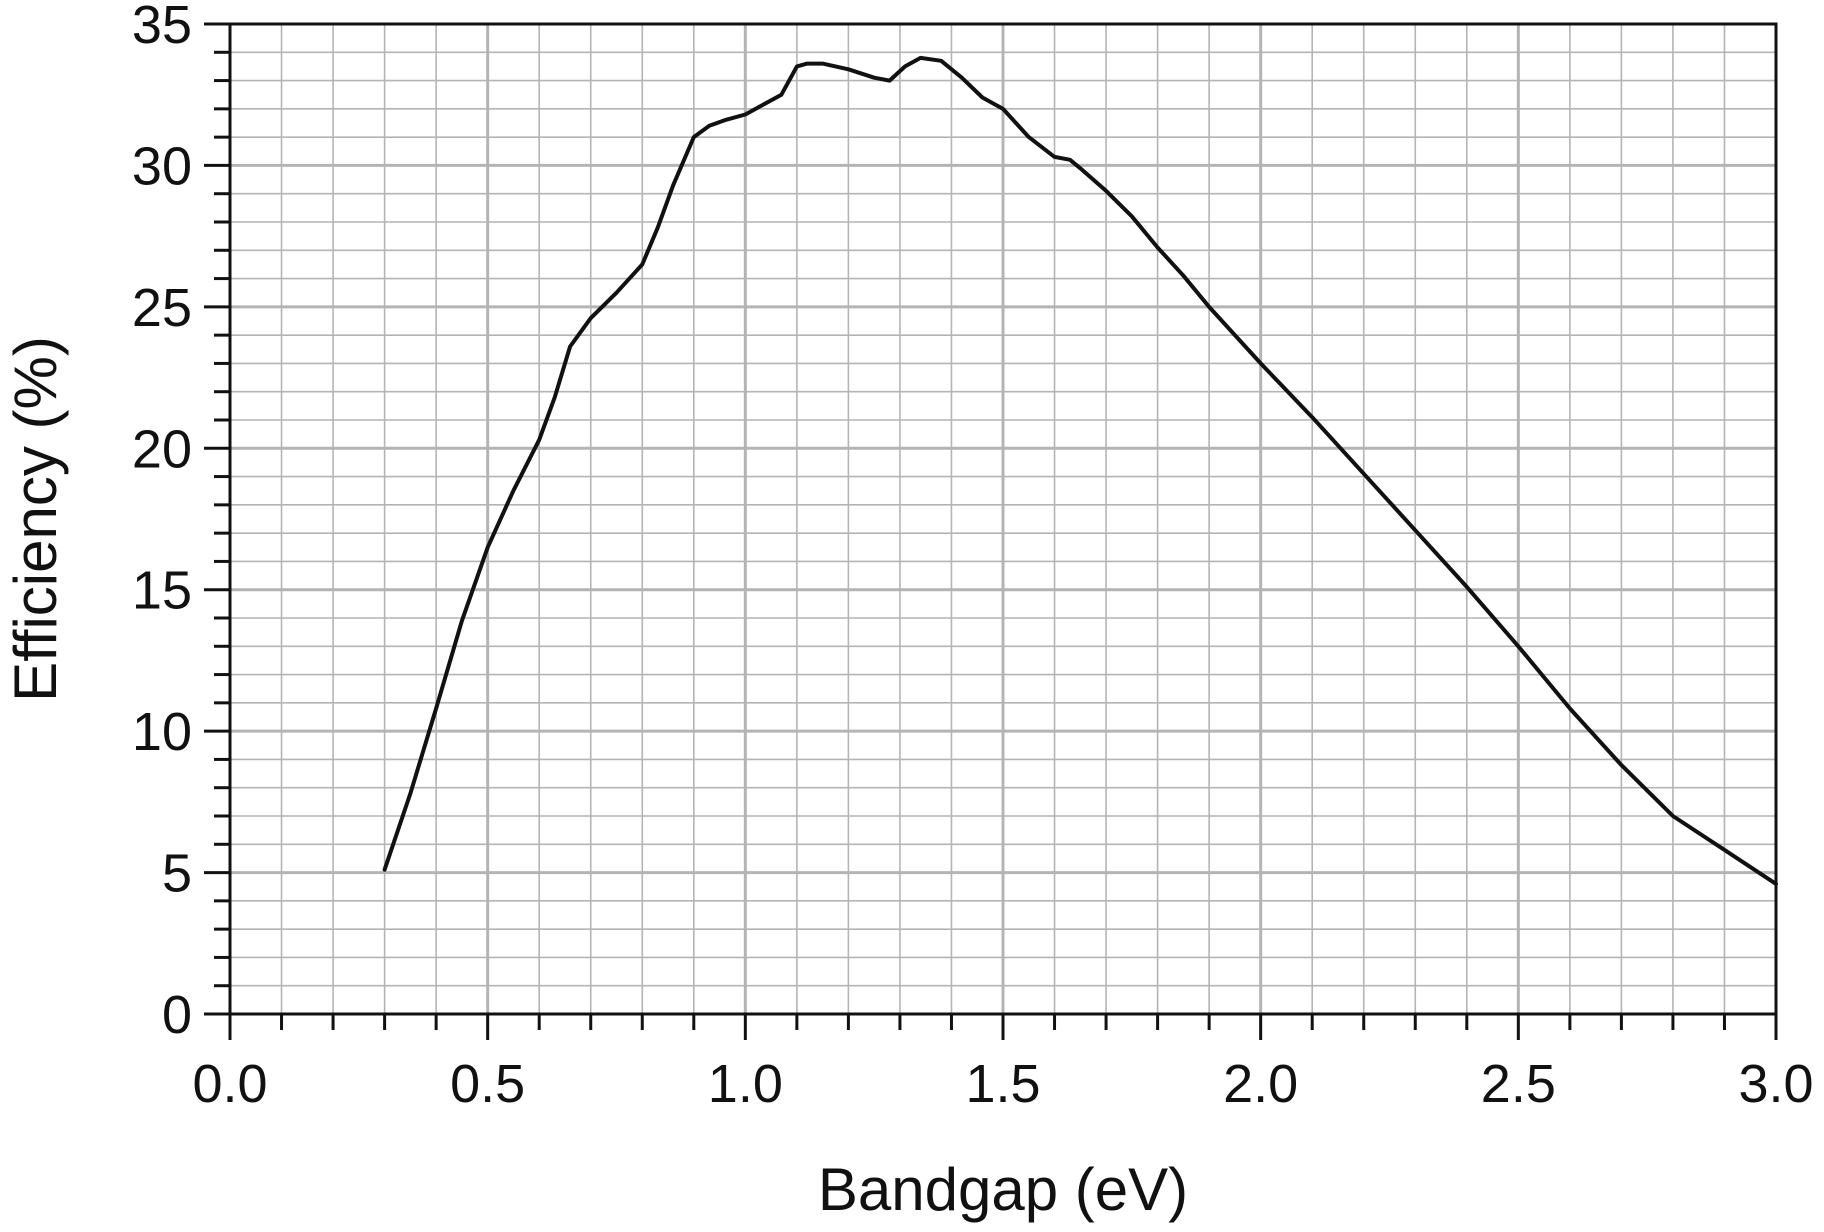 The width and height of the screenshot is (1824, 1232). Describe the element at coordinates (1518, 1084) in the screenshot. I see `x-tick-label: 2.5` at that location.